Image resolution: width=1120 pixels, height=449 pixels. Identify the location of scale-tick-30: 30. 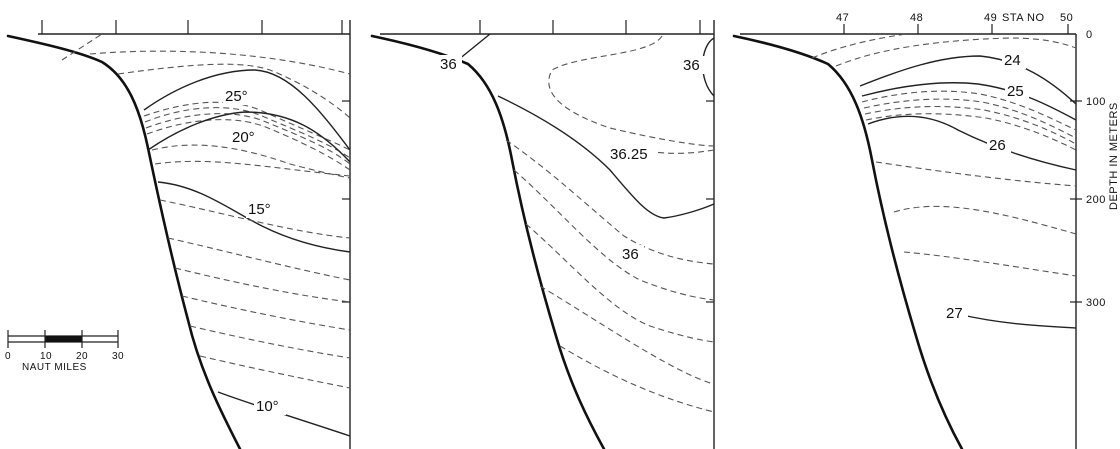
(118, 356).